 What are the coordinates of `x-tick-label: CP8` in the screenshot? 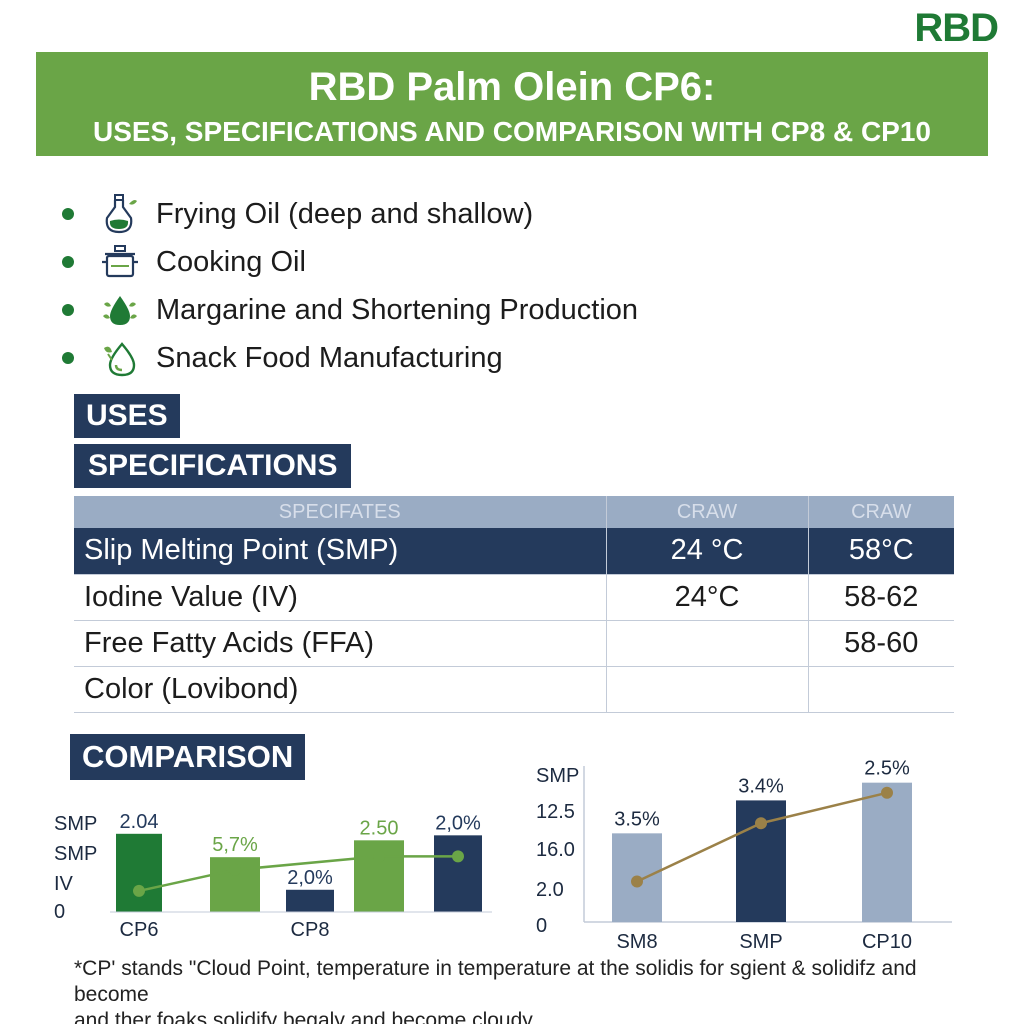 It's located at (310, 930).